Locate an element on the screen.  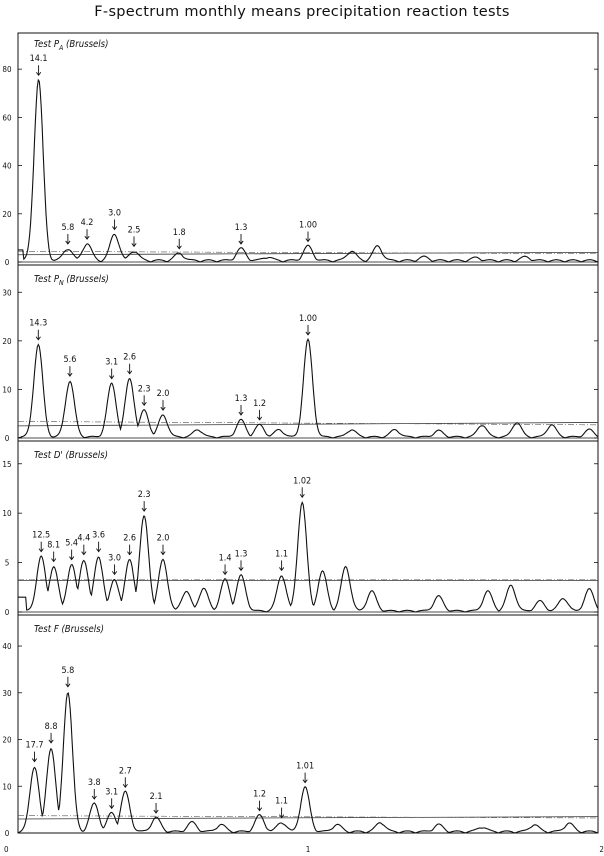
peak-label: 4.2 is located at coordinates (87, 223).